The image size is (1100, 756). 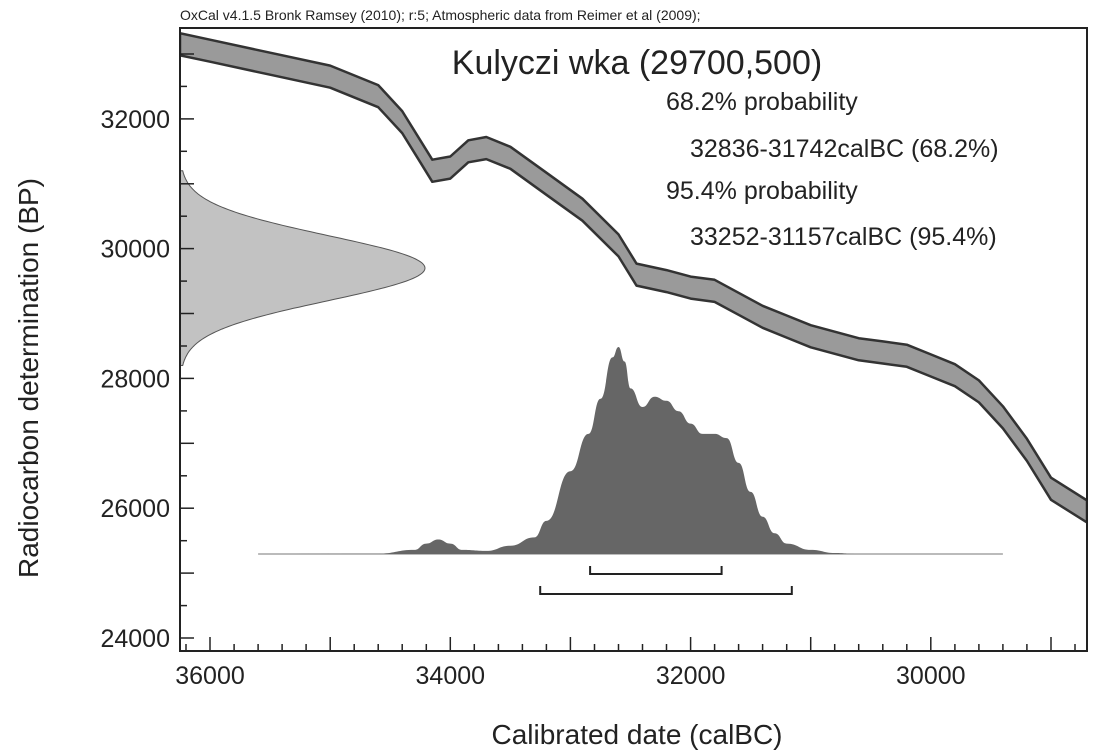 What do you see at coordinates (666, 580) in the screenshot?
I see `range-brackets` at bounding box center [666, 580].